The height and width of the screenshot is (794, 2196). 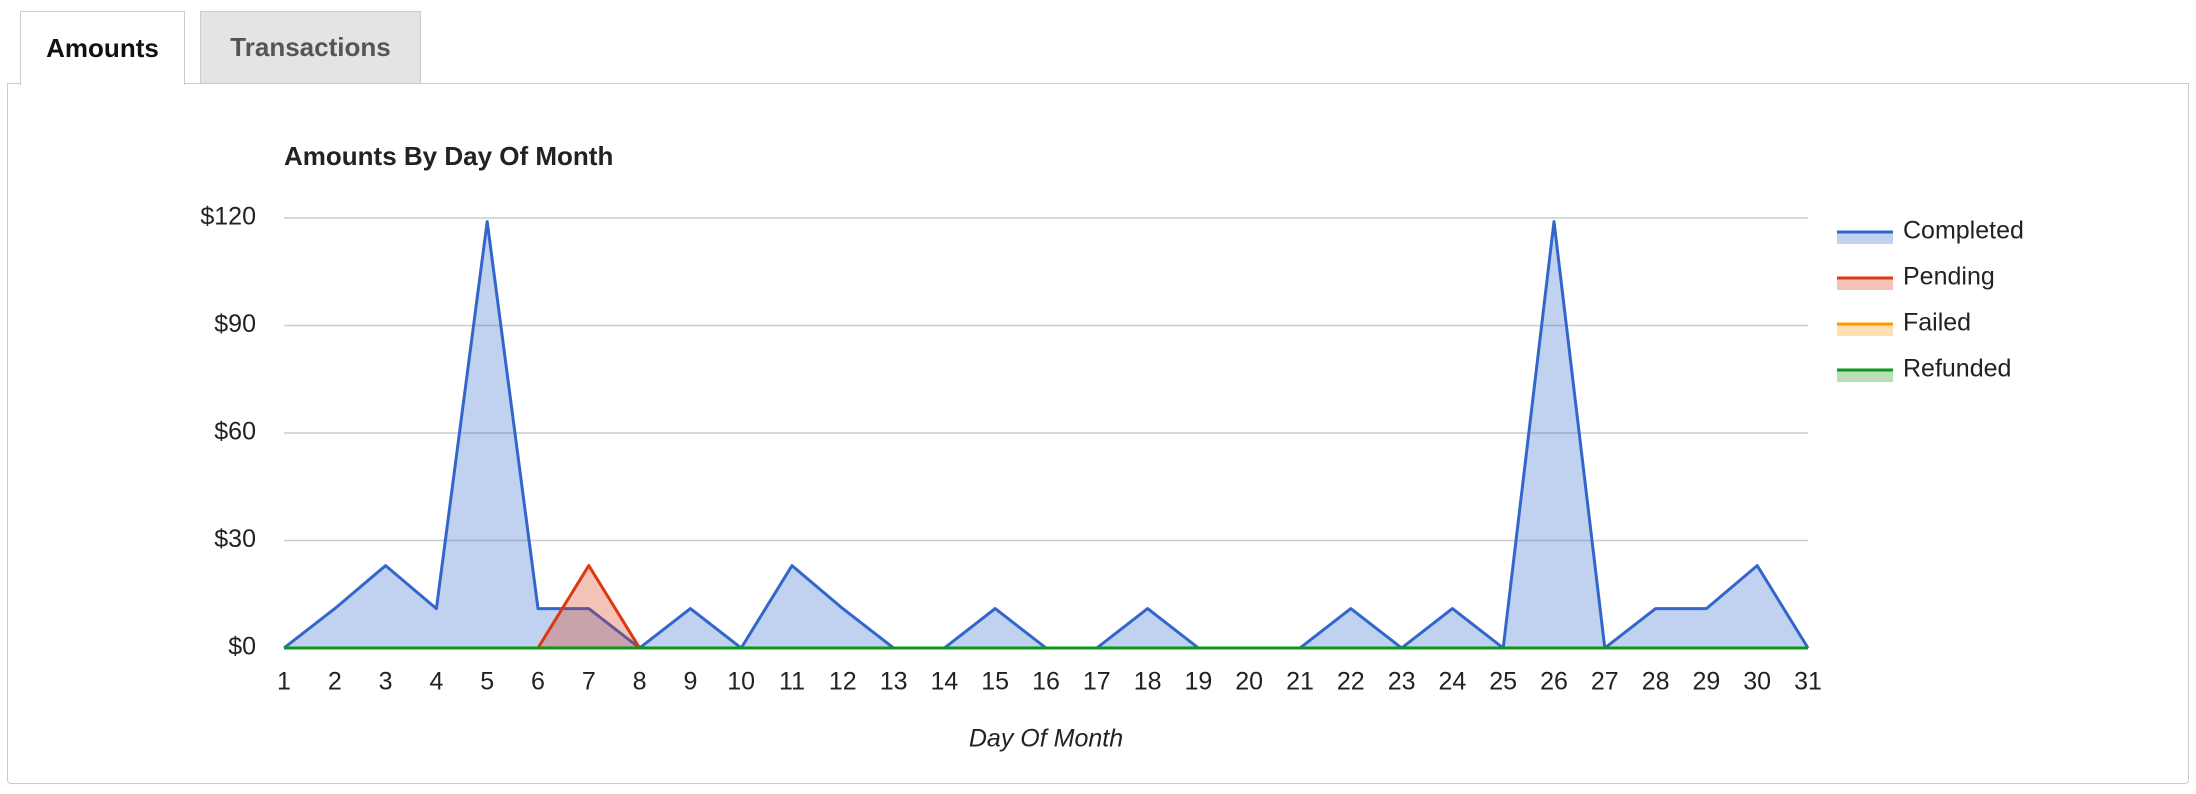 What do you see at coordinates (335, 682) in the screenshot?
I see `x-tick-label: 2` at bounding box center [335, 682].